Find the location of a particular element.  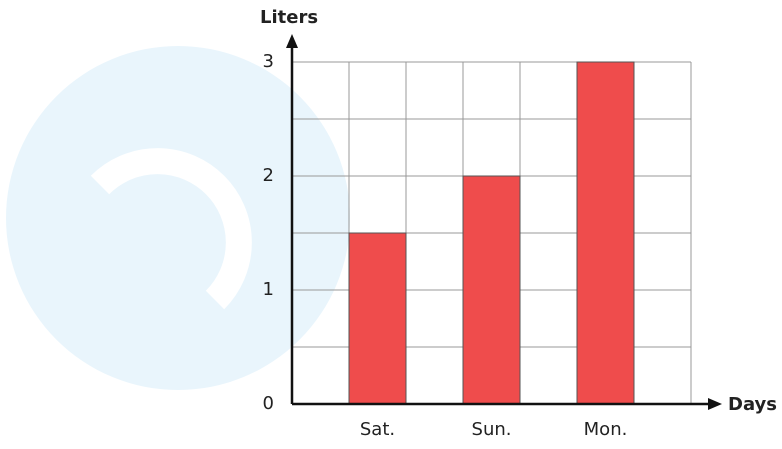

y-axis-label: Liters is located at coordinates (289, 17).